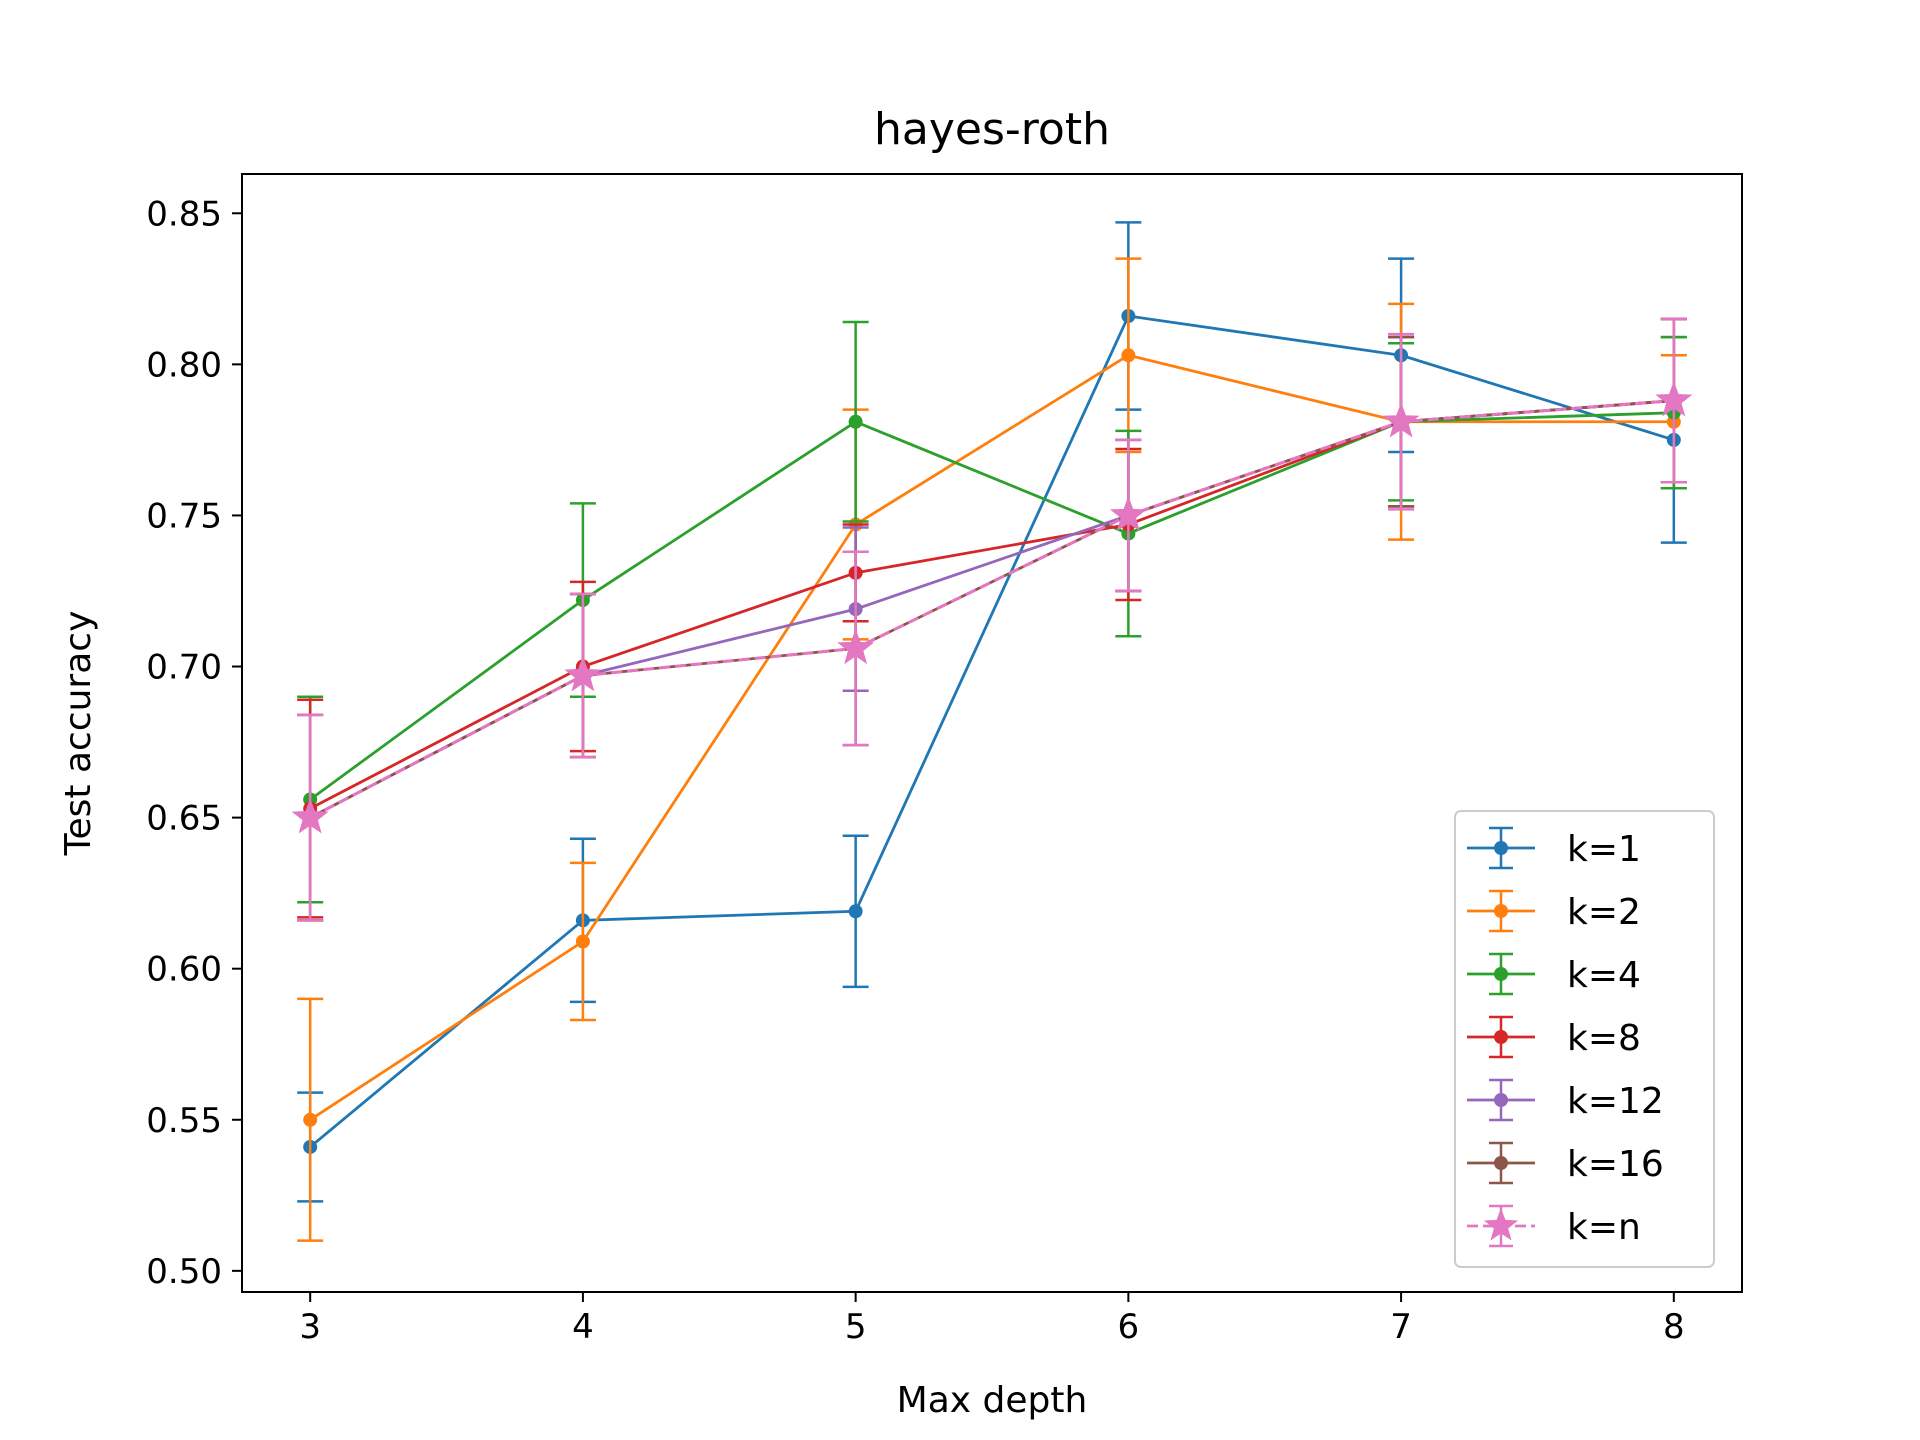 This screenshot has width=1920, height=1440. What do you see at coordinates (1565, 1163) in the screenshot?
I see `legend-entry: k=16` at bounding box center [1565, 1163].